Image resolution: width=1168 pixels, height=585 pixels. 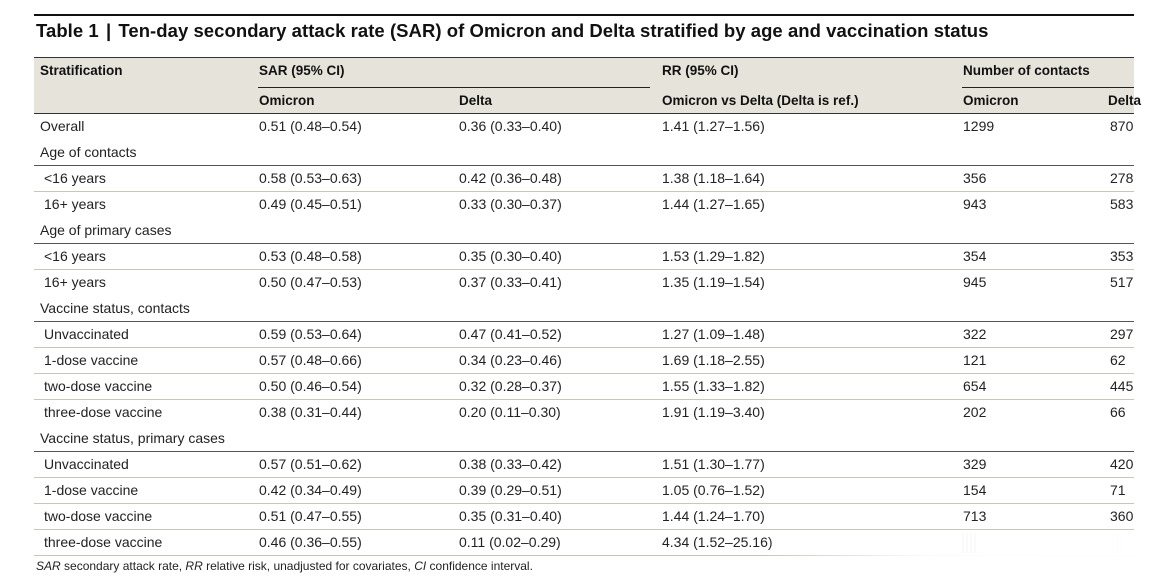 I want to click on cell-sar-omicron: 0.38 (0.31–0.44), so click(x=310, y=412).